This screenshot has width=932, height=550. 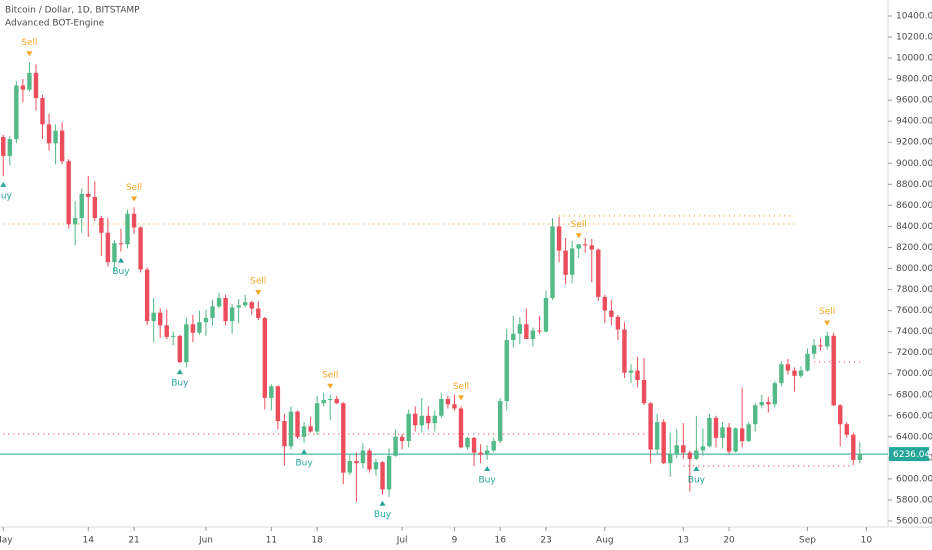 What do you see at coordinates (500, 541) in the screenshot?
I see `x-tick-label: 16` at bounding box center [500, 541].